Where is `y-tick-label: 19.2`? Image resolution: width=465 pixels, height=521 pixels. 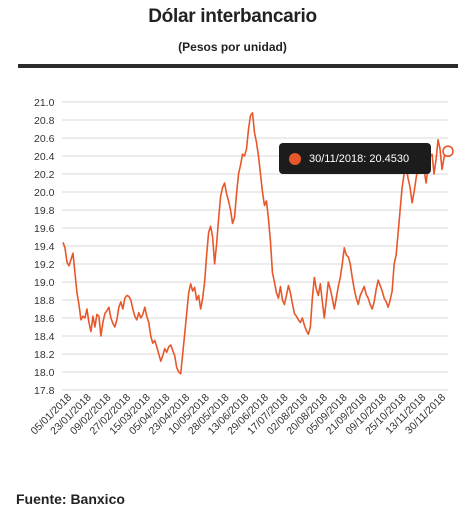 y-tick-label: 19.2 is located at coordinates (44, 265).